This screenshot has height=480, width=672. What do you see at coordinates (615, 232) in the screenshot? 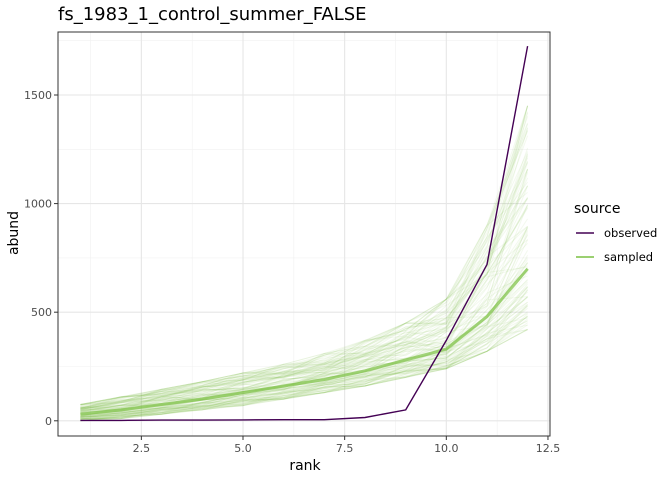
I see `legend: source observed sampled` at bounding box center [615, 232].